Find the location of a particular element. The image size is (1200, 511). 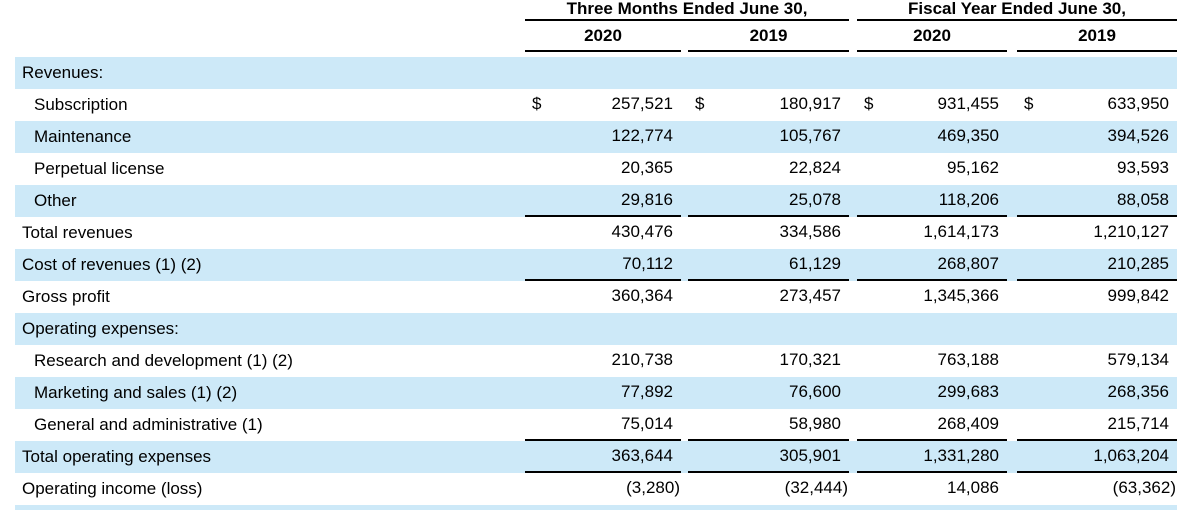

value-cell-q-2019: 61,129 is located at coordinates (768, 265).